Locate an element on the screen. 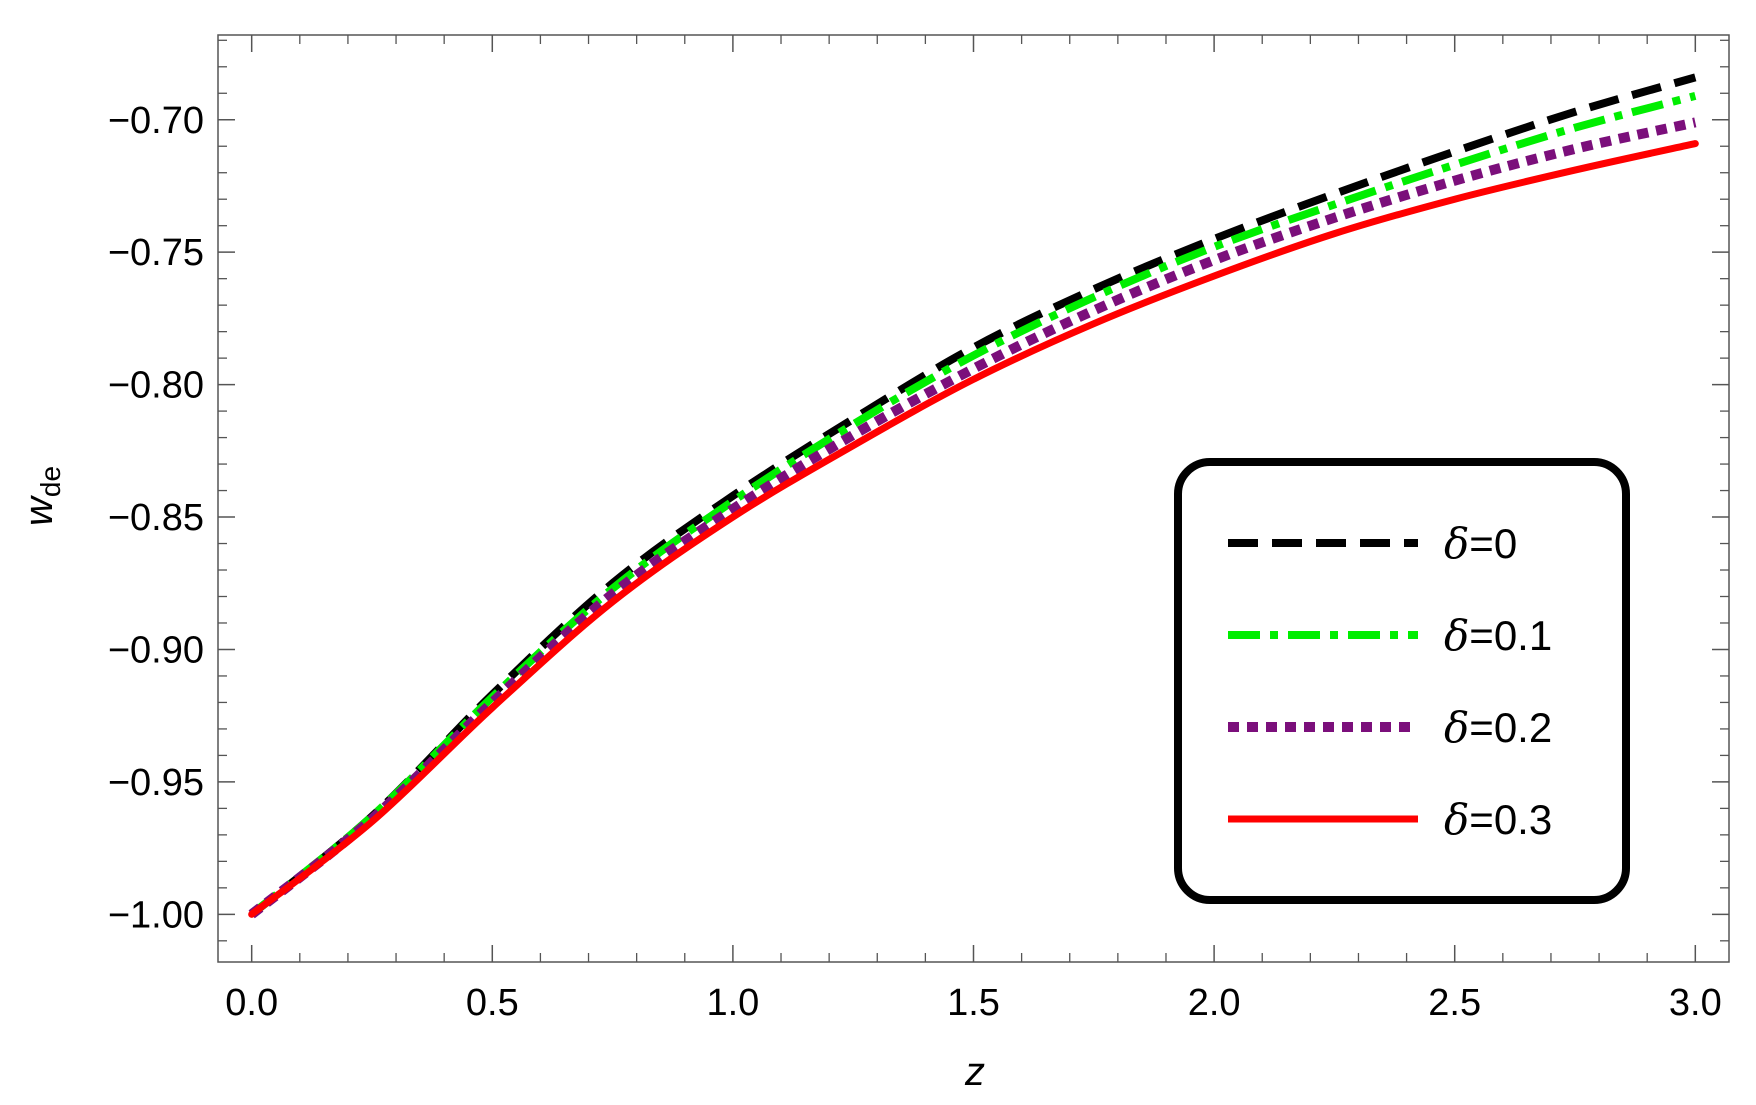 The width and height of the screenshot is (1756, 1105). legend-box is located at coordinates (1402, 681).